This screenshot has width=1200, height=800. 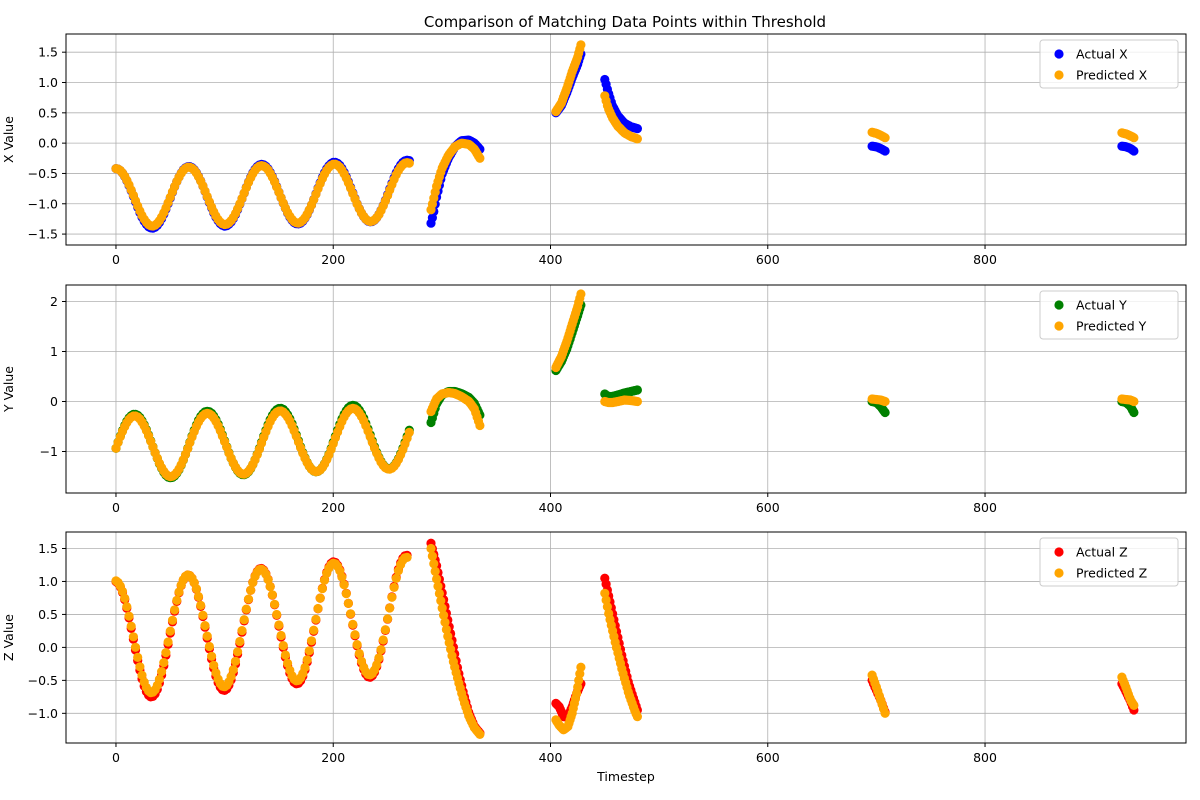 What do you see at coordinates (333, 757) in the screenshot?
I see `x-tick-label: 200` at bounding box center [333, 757].